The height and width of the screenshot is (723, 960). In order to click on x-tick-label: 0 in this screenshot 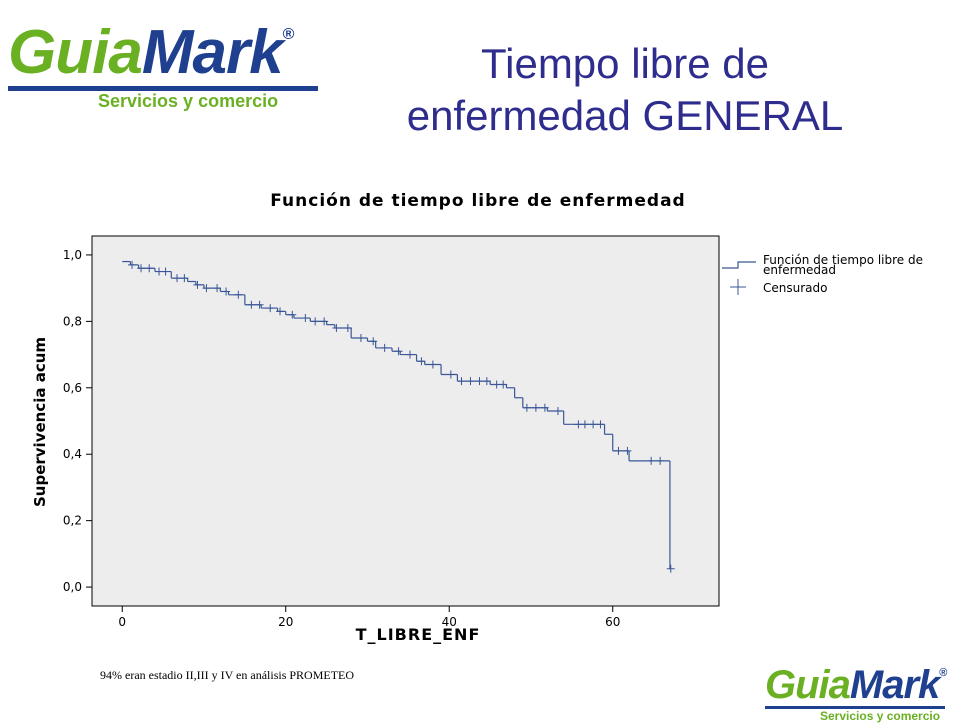, I will do `click(122, 622)`.